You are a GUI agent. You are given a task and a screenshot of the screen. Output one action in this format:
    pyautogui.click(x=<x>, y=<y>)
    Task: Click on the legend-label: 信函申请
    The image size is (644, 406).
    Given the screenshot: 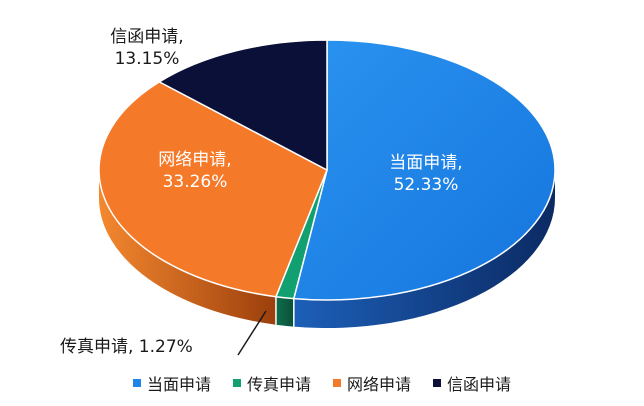 What is the action you would take?
    pyautogui.click(x=479, y=384)
    